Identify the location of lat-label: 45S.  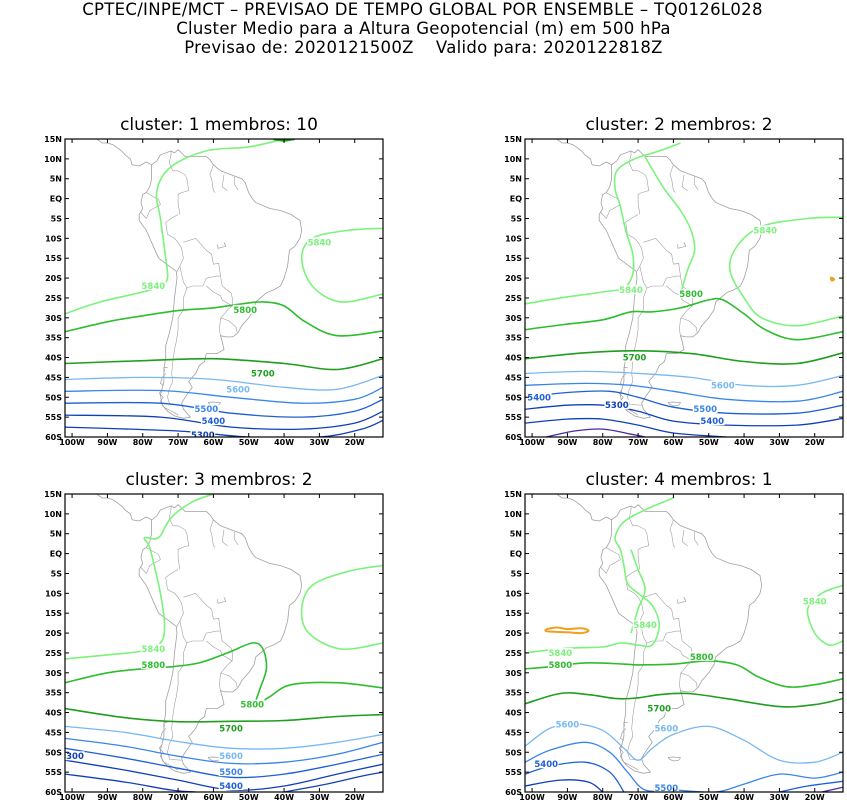
(53, 732).